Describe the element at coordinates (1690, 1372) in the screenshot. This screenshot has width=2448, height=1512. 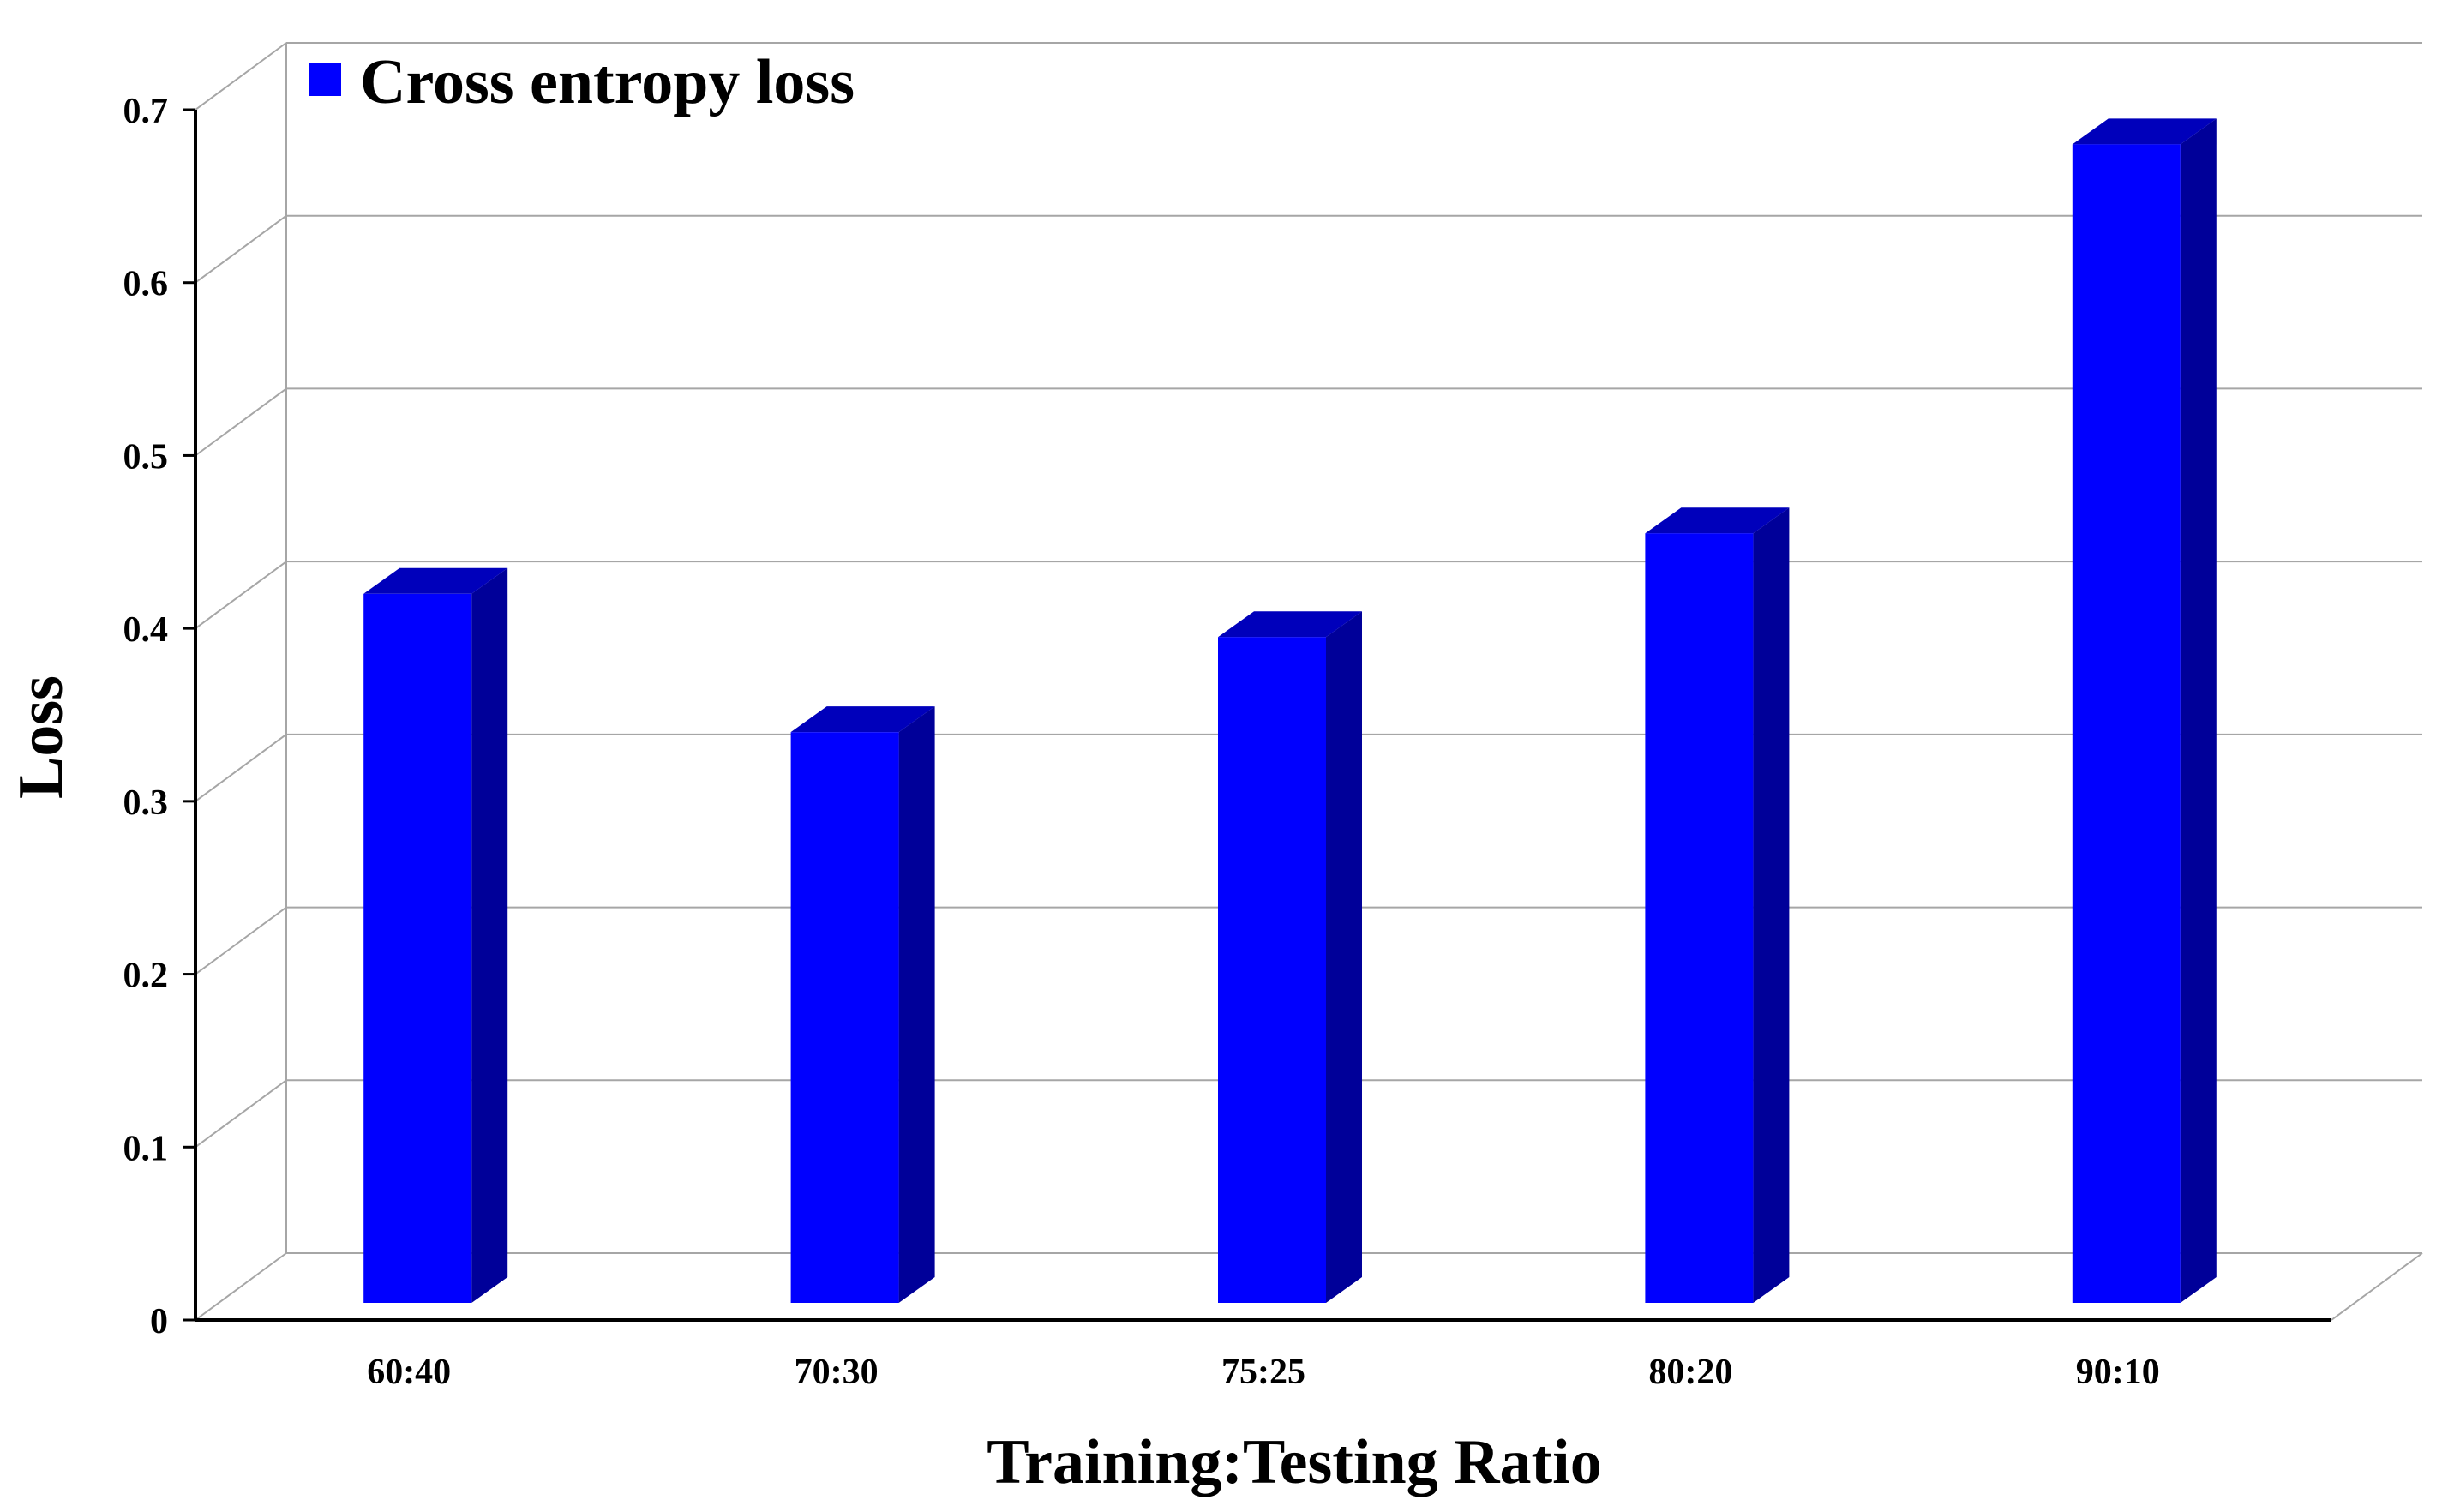
I see `x-tick-label: 80:20` at that location.